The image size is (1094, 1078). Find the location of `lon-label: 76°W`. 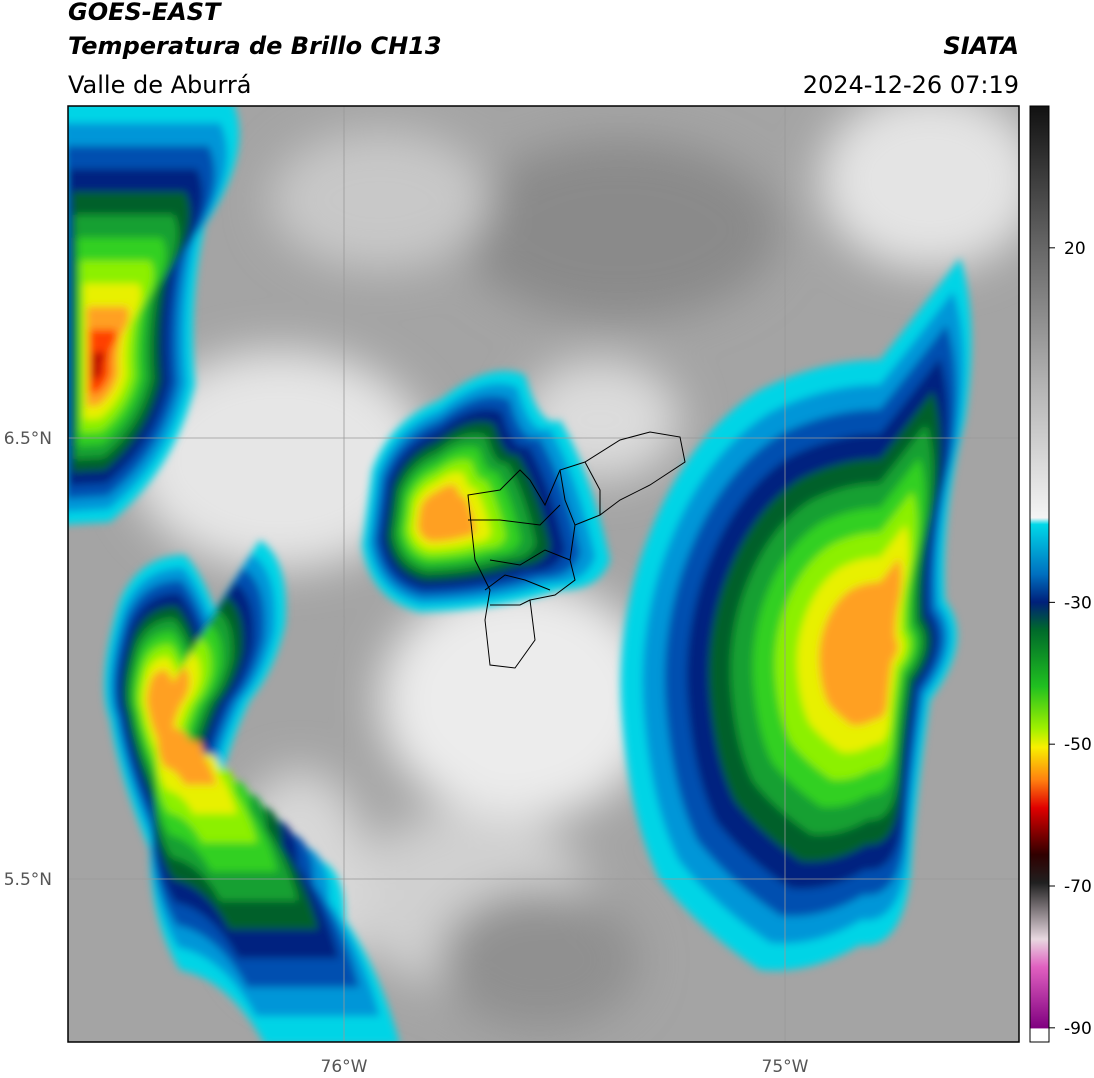

lon-label: 76°W is located at coordinates (344, 1067).